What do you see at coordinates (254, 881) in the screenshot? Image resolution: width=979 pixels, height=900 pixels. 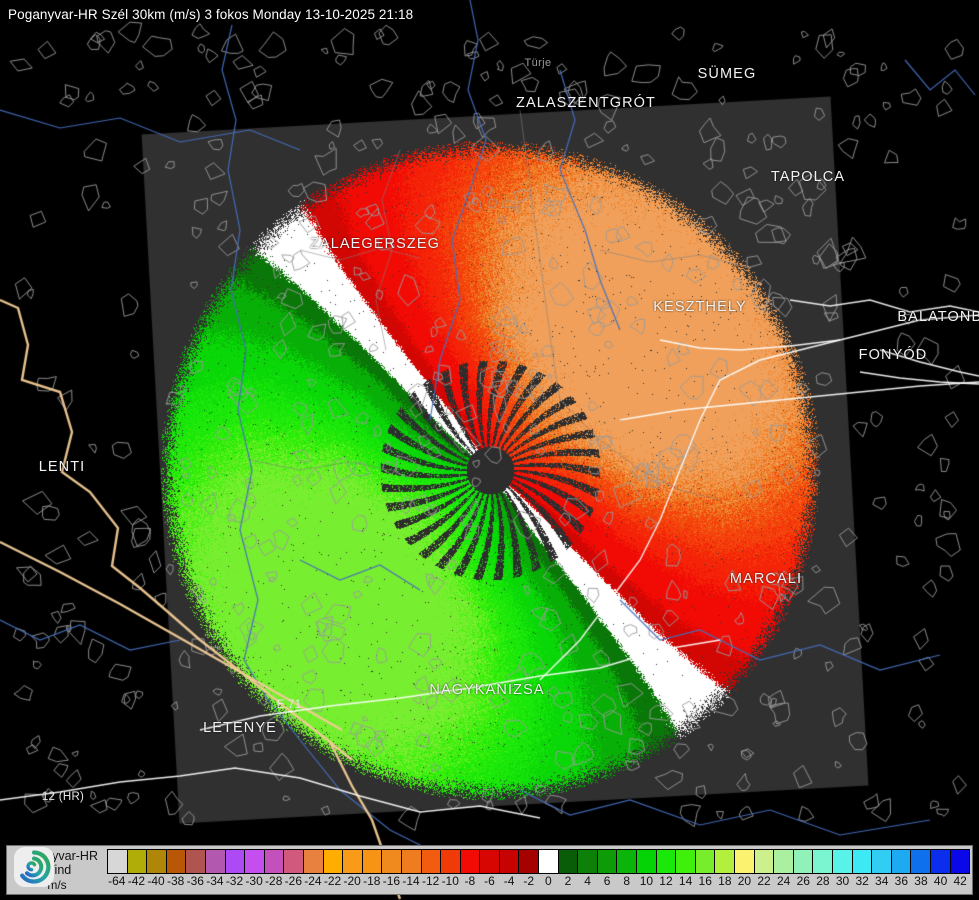 I see `color-scale-tick: -30` at bounding box center [254, 881].